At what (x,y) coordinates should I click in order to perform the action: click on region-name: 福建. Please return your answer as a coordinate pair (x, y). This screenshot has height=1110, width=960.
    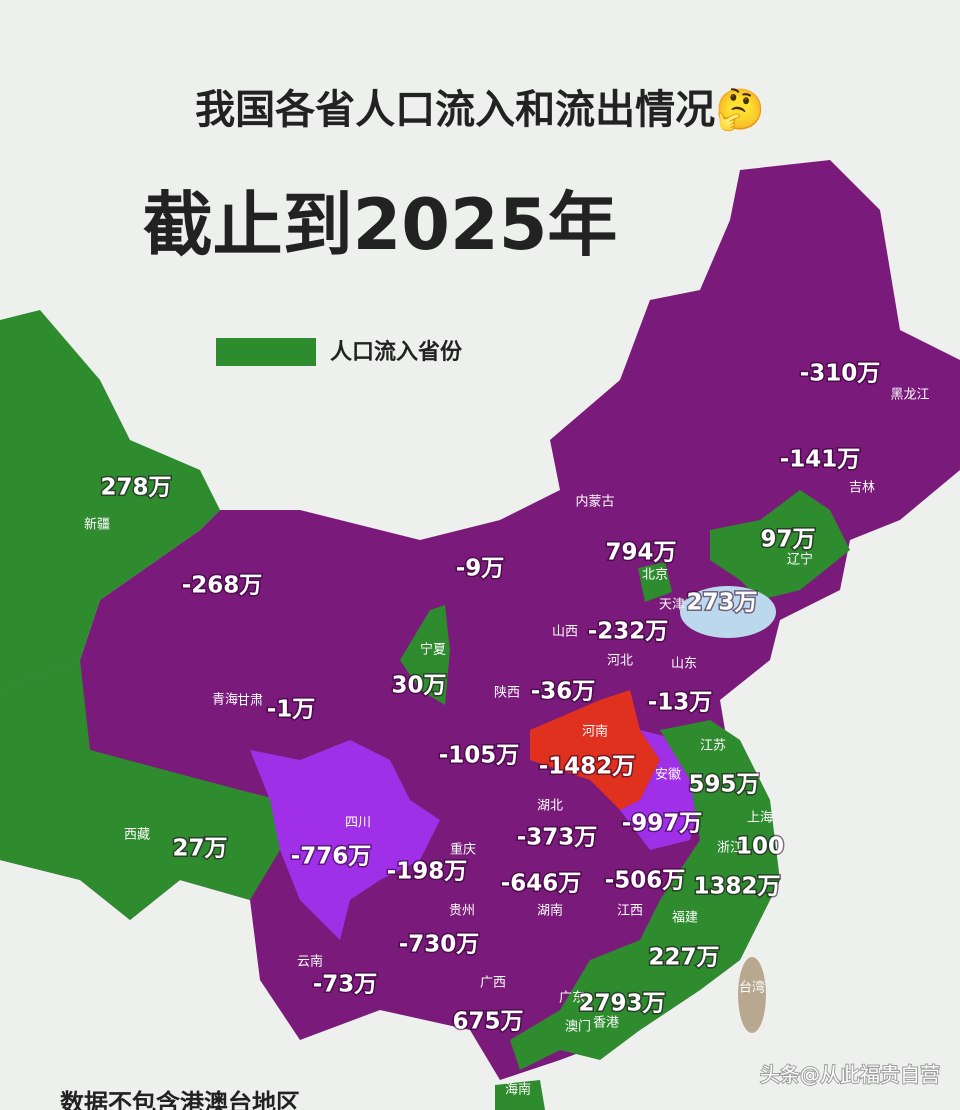
    Looking at the image, I should click on (685, 918).